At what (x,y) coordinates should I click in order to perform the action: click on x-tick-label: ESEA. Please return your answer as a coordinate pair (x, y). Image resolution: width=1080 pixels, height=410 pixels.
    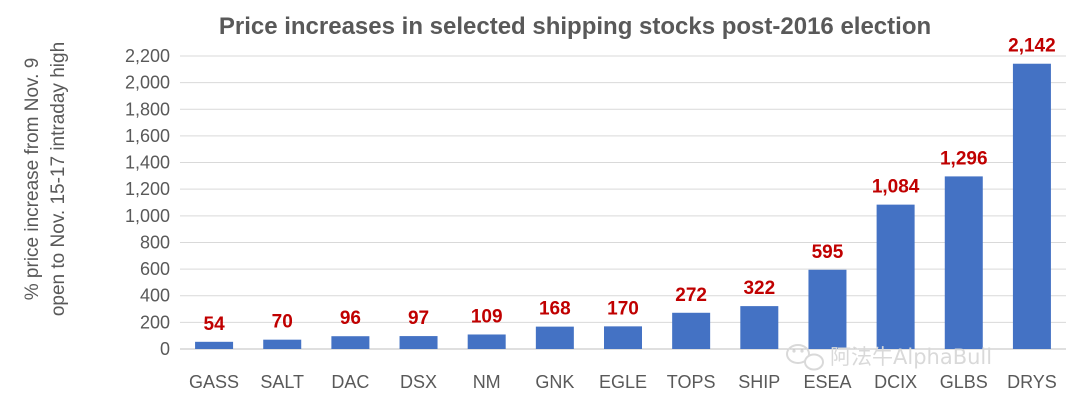
    Looking at the image, I should click on (827, 382).